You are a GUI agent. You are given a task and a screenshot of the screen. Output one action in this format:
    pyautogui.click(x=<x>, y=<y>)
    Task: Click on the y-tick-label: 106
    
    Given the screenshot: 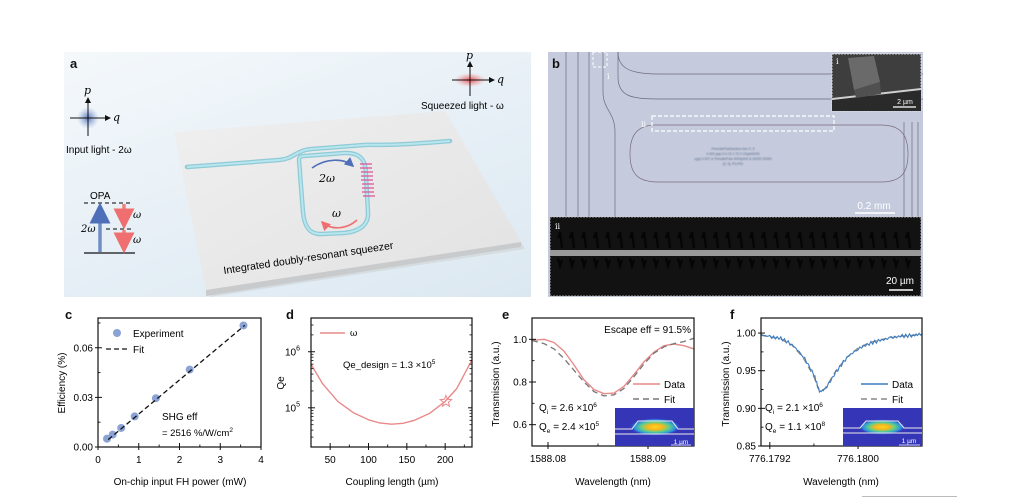 What is the action you would take?
    pyautogui.click(x=292, y=351)
    